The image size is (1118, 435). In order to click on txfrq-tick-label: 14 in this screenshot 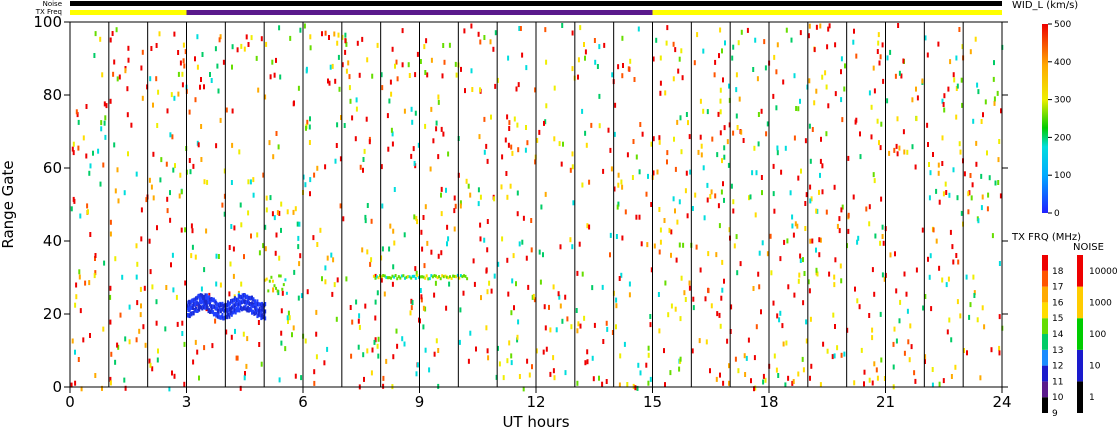, I will do `click(1058, 335)`.